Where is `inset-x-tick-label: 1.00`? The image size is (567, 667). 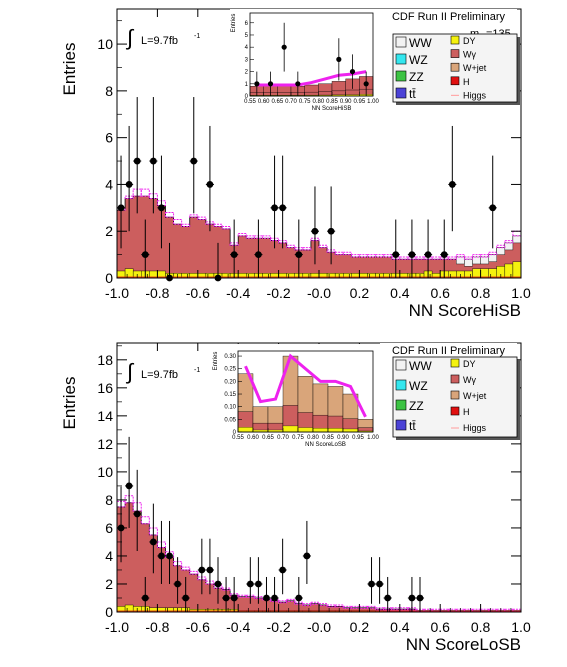 inset-x-tick-label: 1.00 is located at coordinates (373, 438).